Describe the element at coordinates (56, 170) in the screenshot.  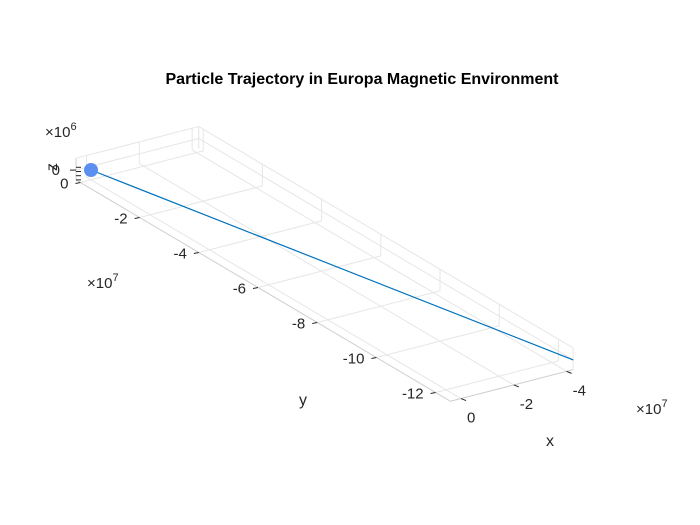
I see `z-tick-label: 0` at that location.